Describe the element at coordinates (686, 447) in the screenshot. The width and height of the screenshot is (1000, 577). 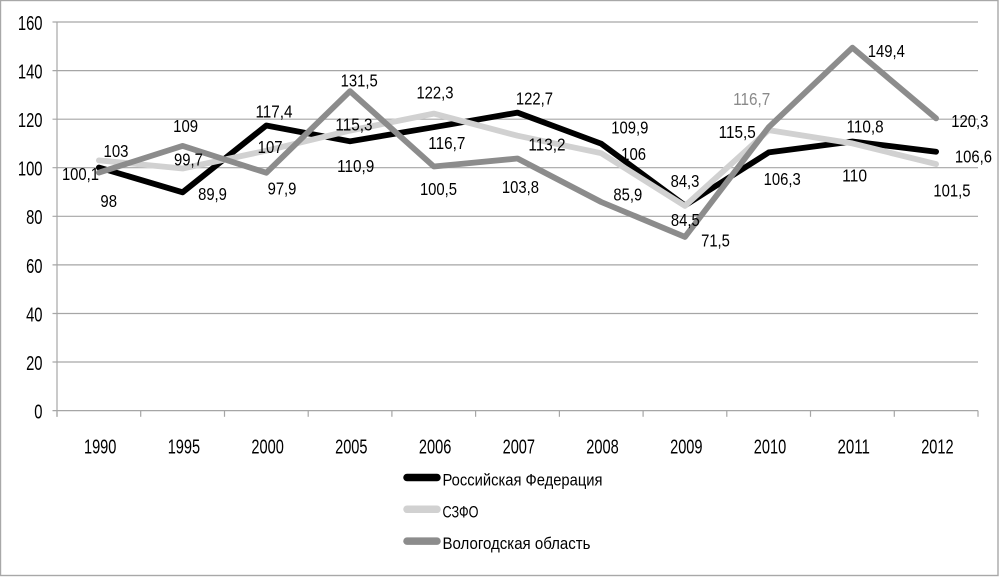
I see `svg-text: 2009` at that location.